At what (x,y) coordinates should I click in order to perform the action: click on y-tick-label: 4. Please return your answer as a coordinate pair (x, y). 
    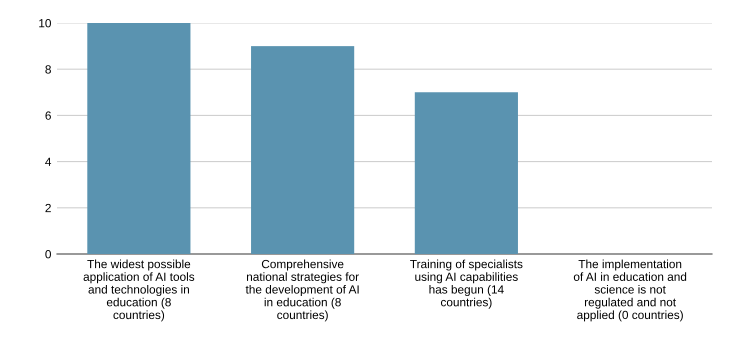
    Looking at the image, I should click on (48, 162).